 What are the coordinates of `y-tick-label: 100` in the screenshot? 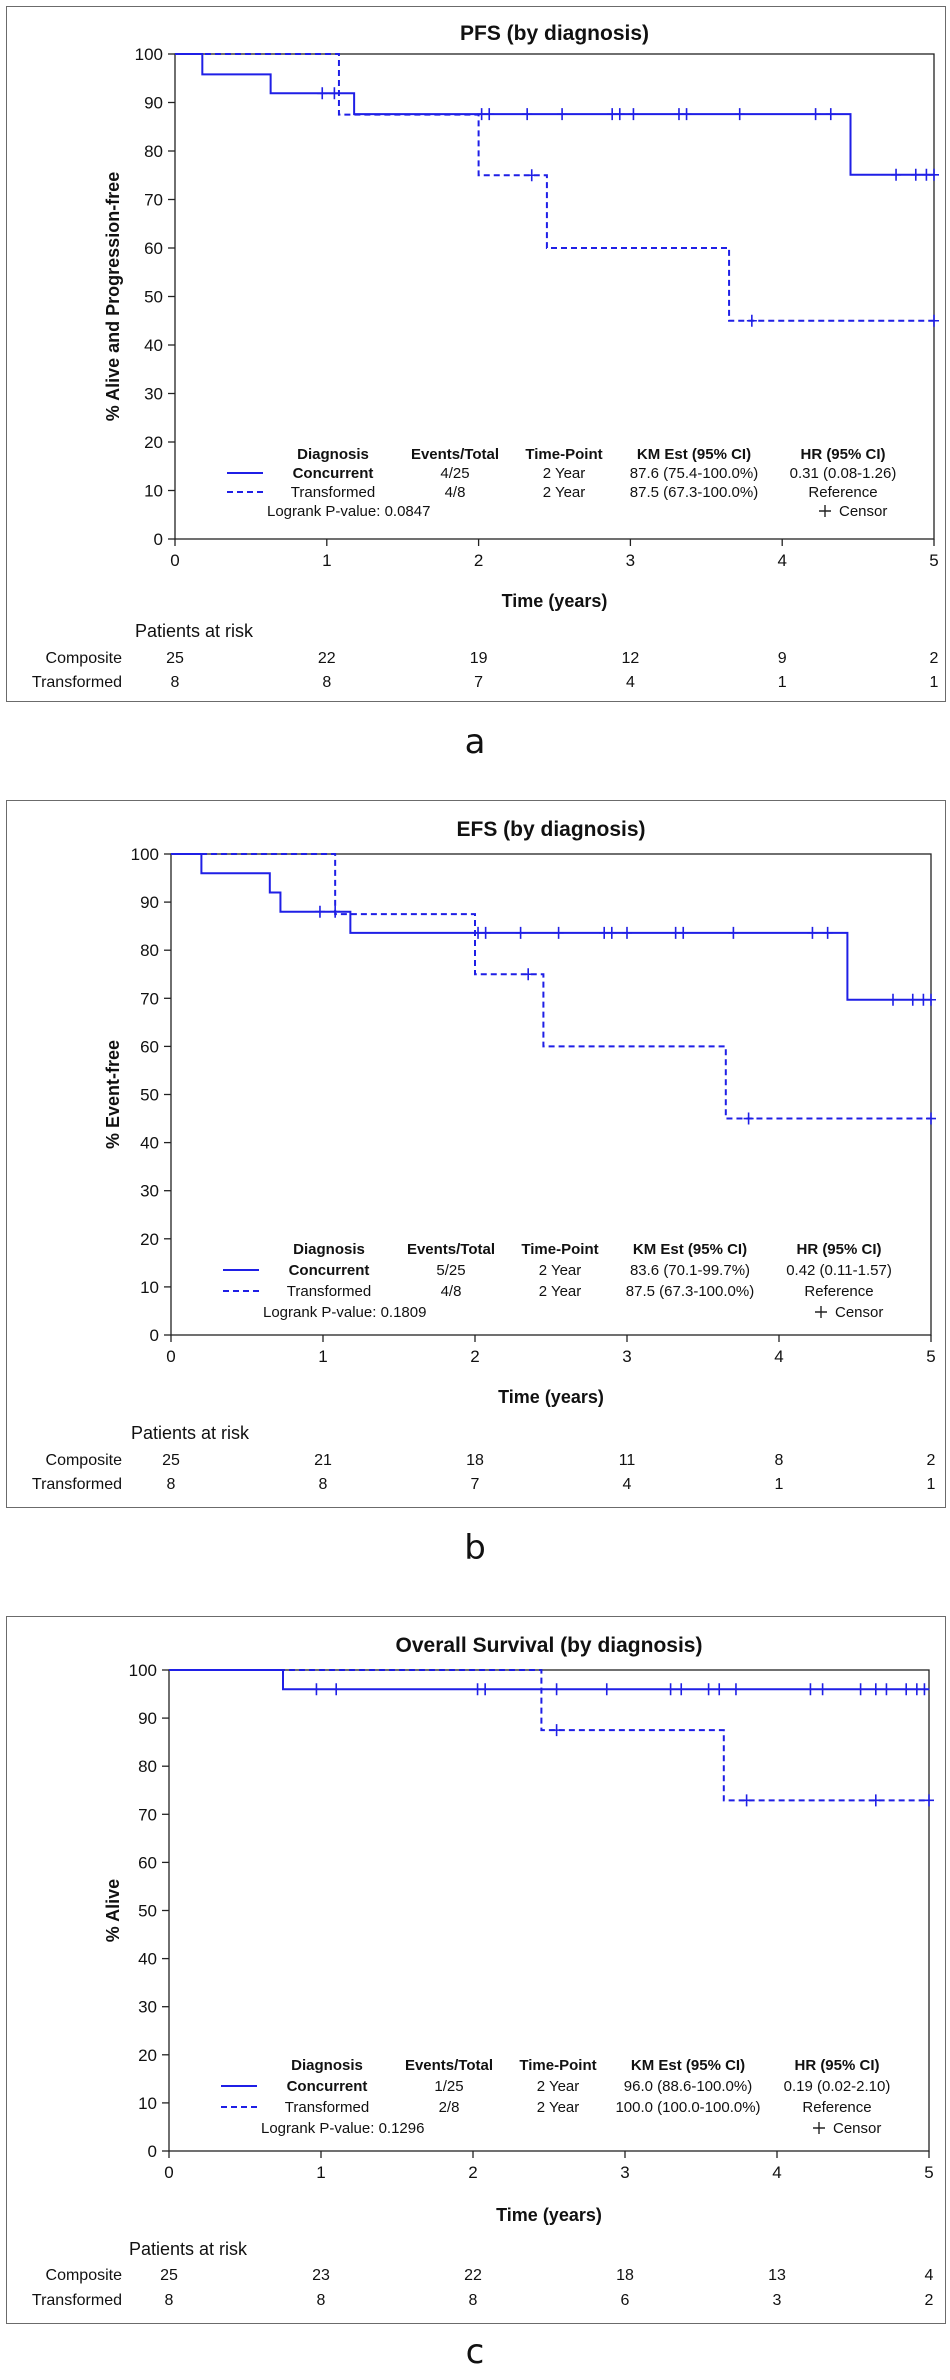 It's located at (143, 1670).